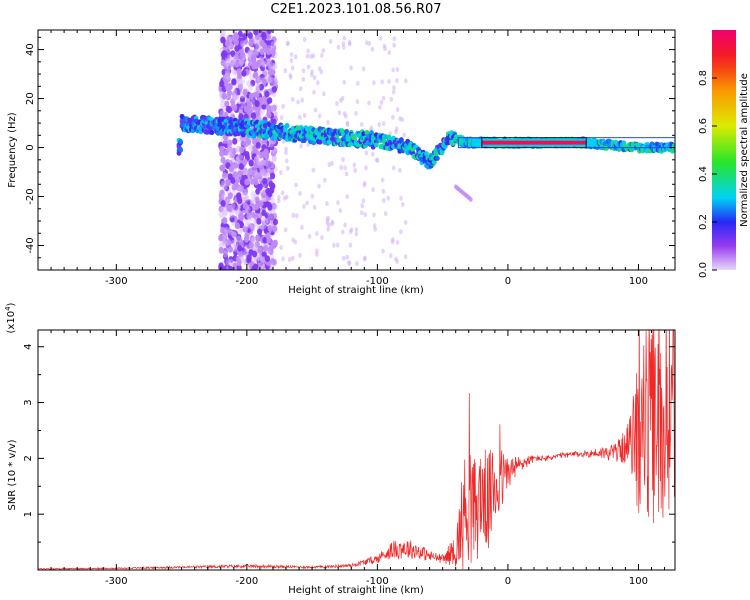 This screenshot has width=750, height=600. I want to click on y-tick-label: 1, so click(28, 514).